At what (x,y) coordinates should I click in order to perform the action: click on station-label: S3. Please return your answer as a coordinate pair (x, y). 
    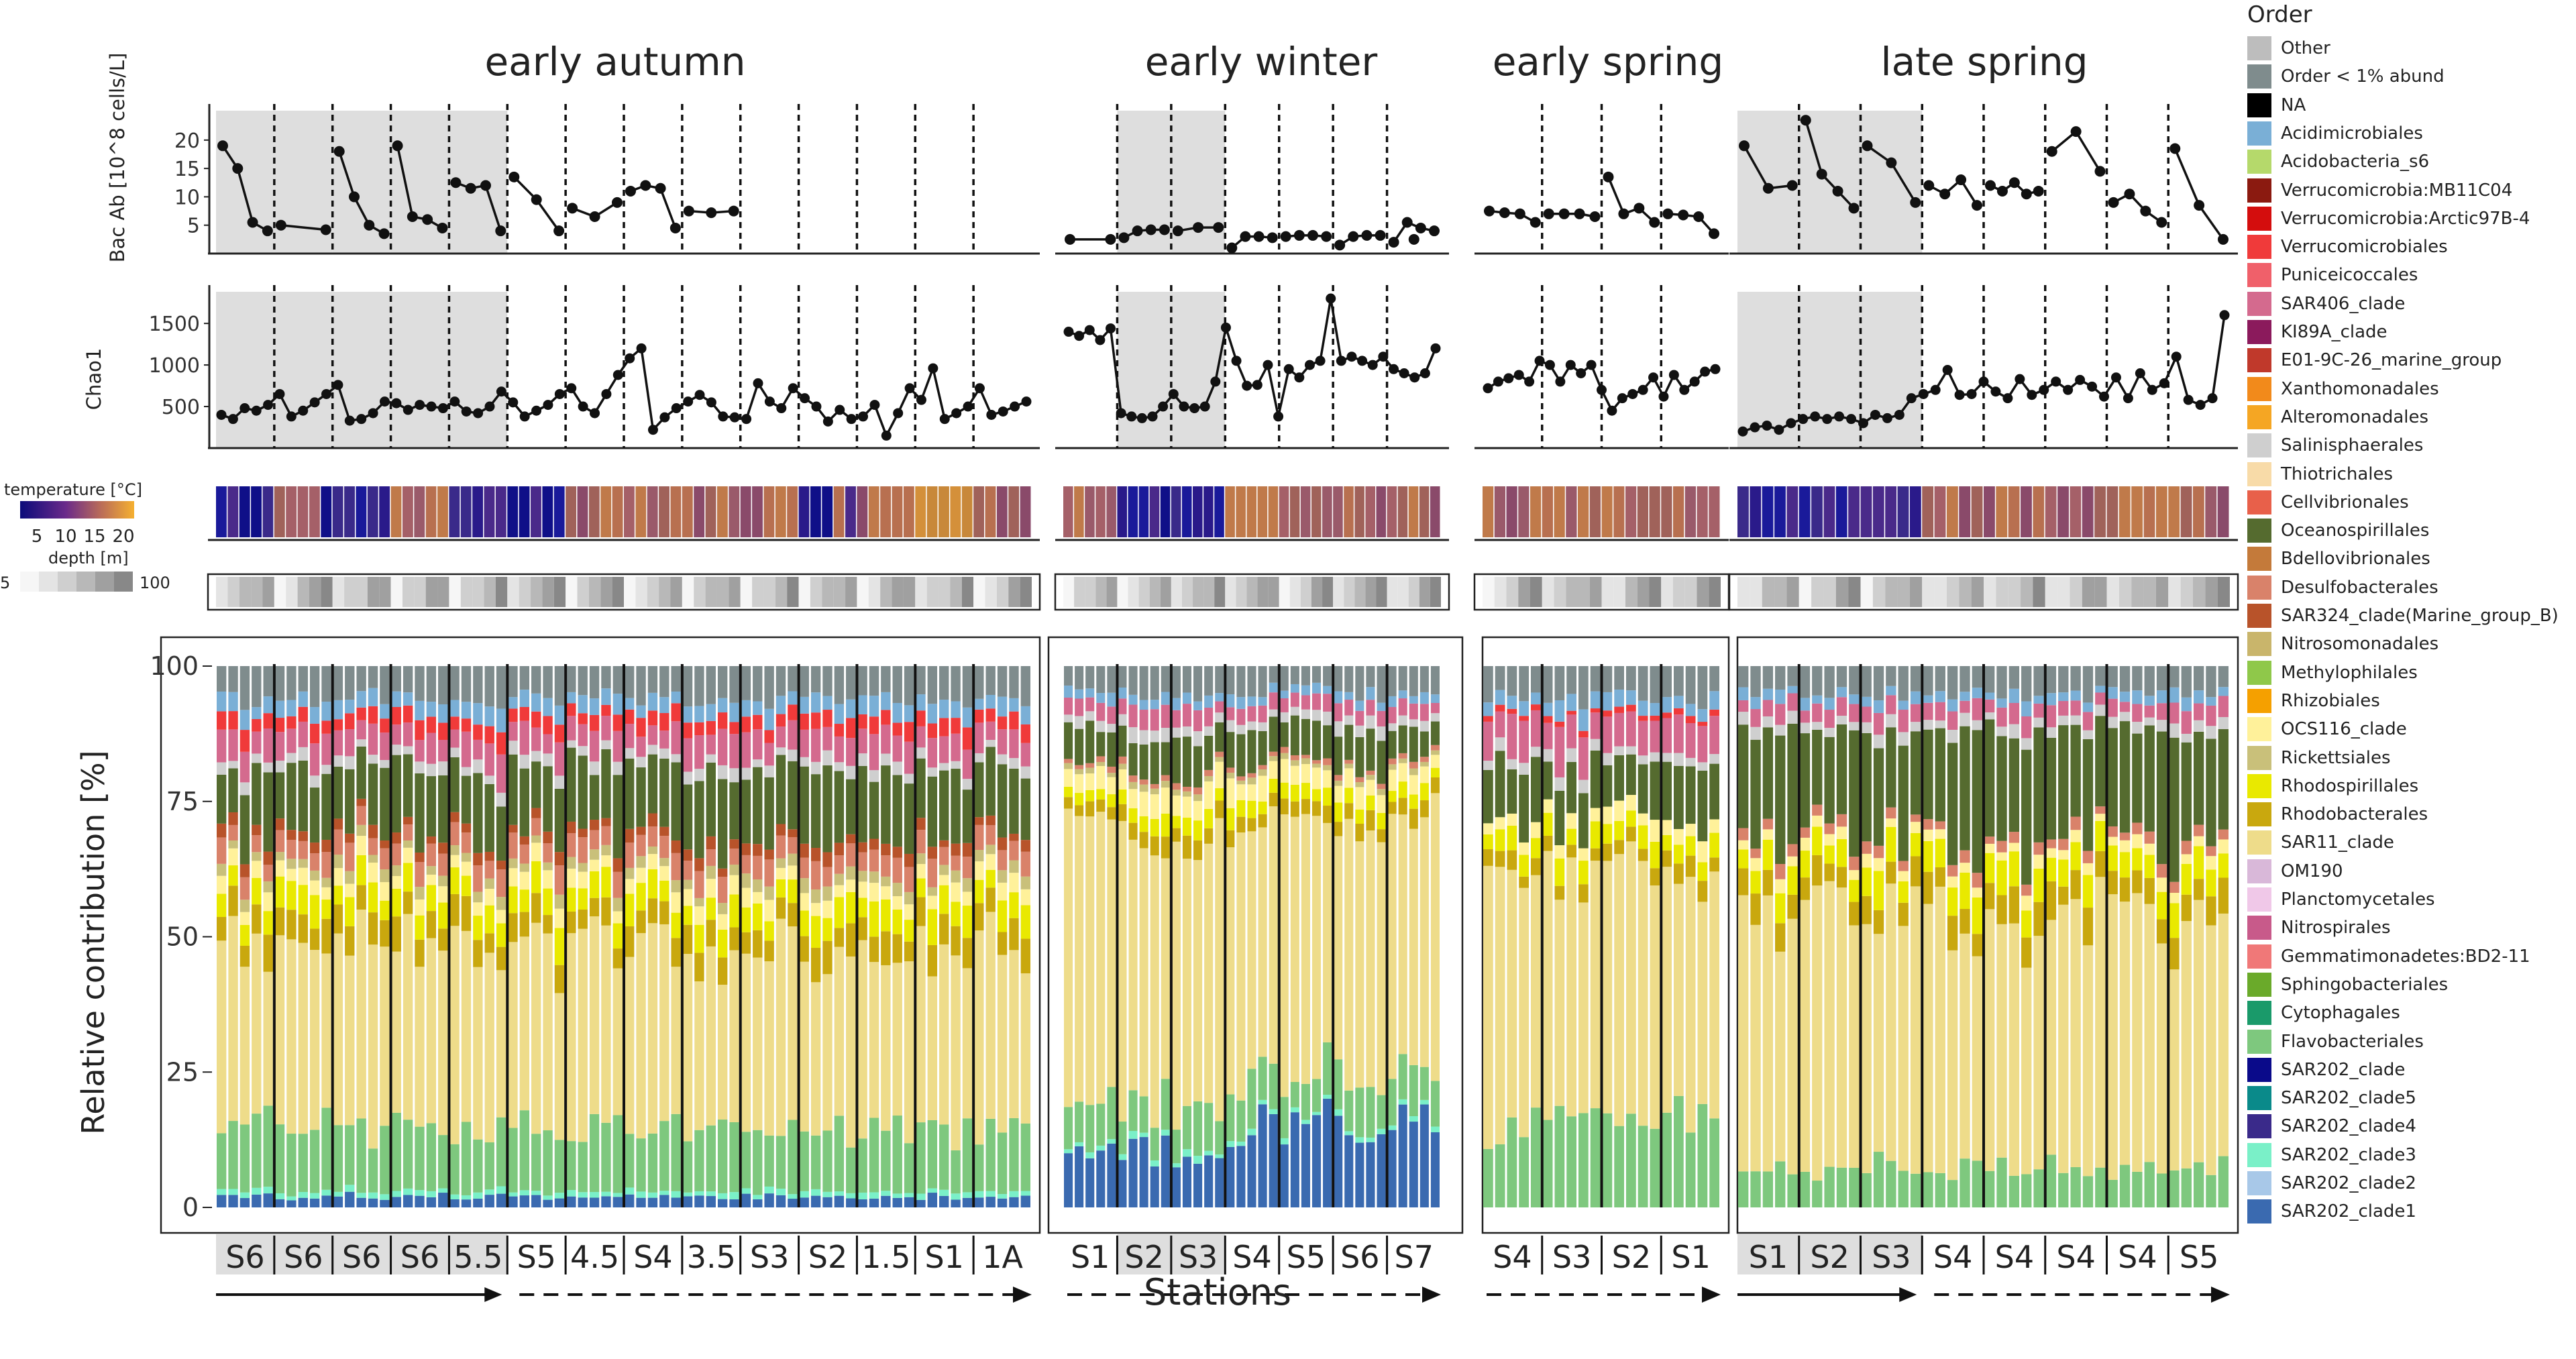
    Looking at the image, I should click on (1198, 1257).